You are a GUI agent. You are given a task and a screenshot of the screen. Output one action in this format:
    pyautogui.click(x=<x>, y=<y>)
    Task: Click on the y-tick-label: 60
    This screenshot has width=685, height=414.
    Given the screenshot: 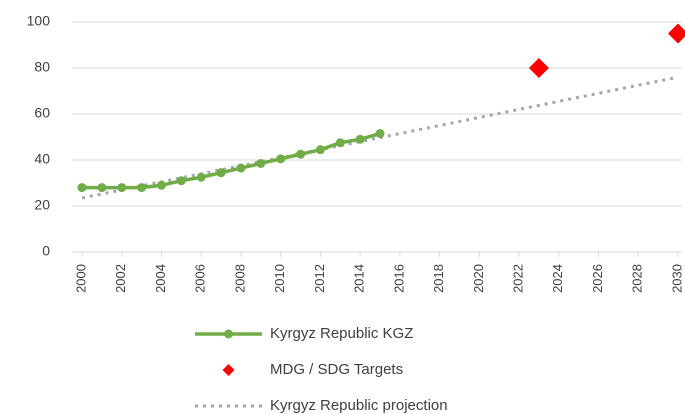 What is the action you would take?
    pyautogui.click(x=42, y=113)
    